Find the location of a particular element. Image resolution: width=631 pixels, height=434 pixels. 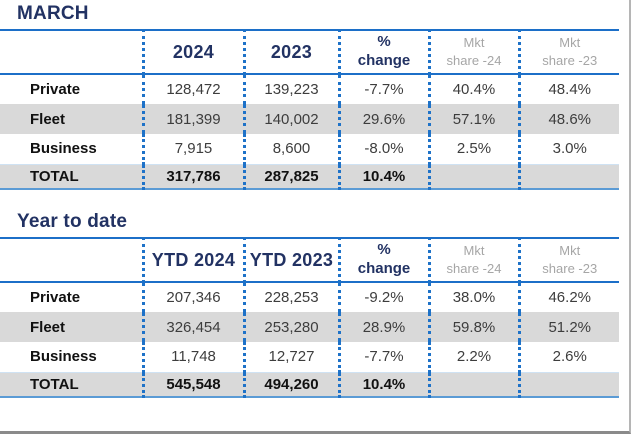

table-row-total: TOTAL 317,786 287,825 10.4% is located at coordinates (309, 176).